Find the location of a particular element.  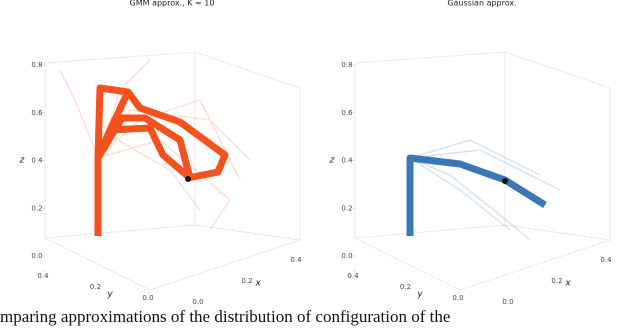

arm-mean is located at coordinates (476, 195).